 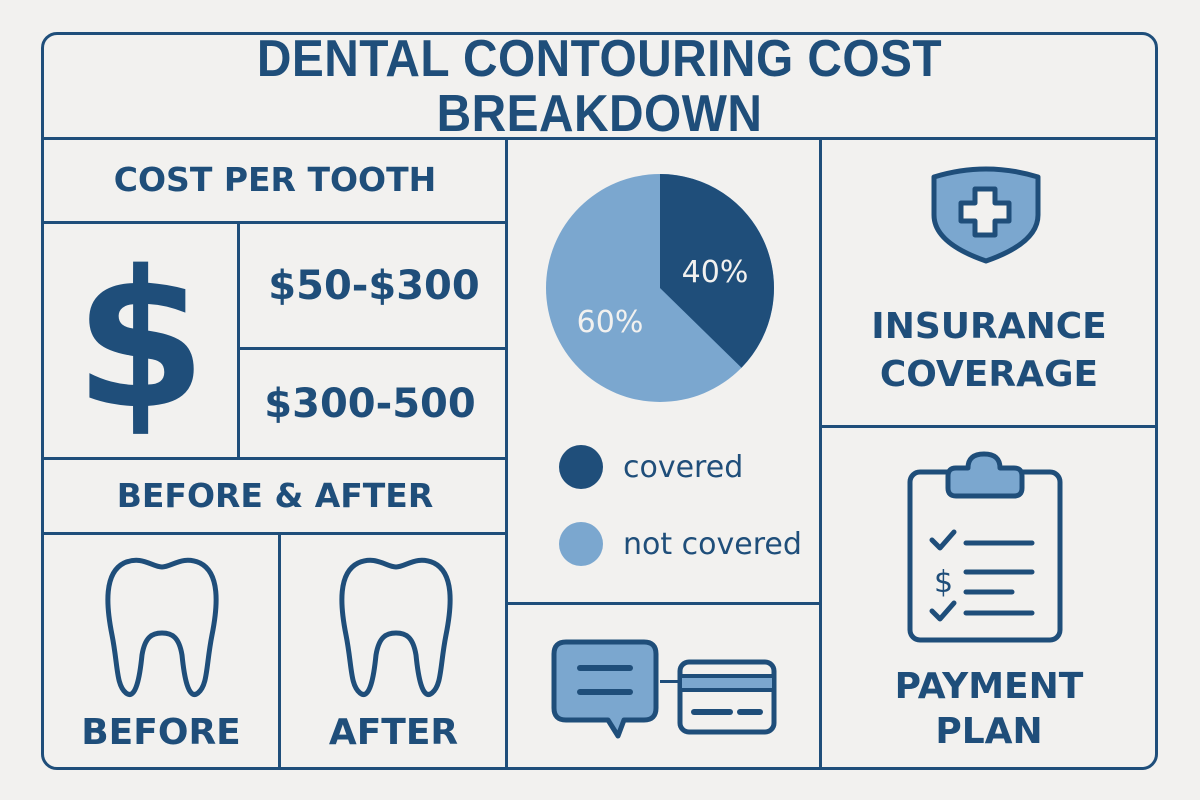 What do you see at coordinates (599, 138) in the screenshot?
I see `divider-header` at bounding box center [599, 138].